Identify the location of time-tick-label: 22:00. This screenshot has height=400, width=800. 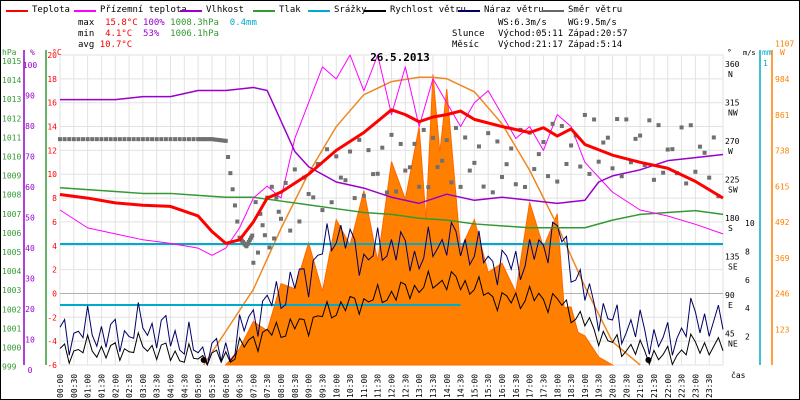
(668, 386).